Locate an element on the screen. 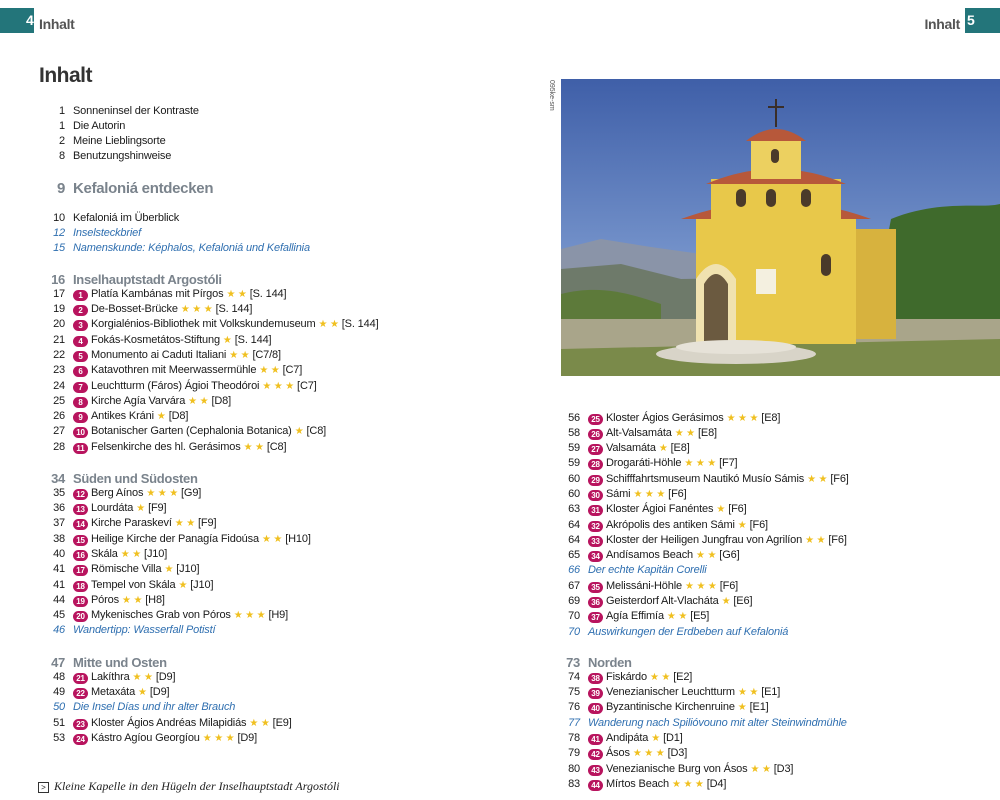  entry-content: 25 Kloster Ágios Gerásimos ★ ★ ★ [E8] is located at coordinates (684, 418).